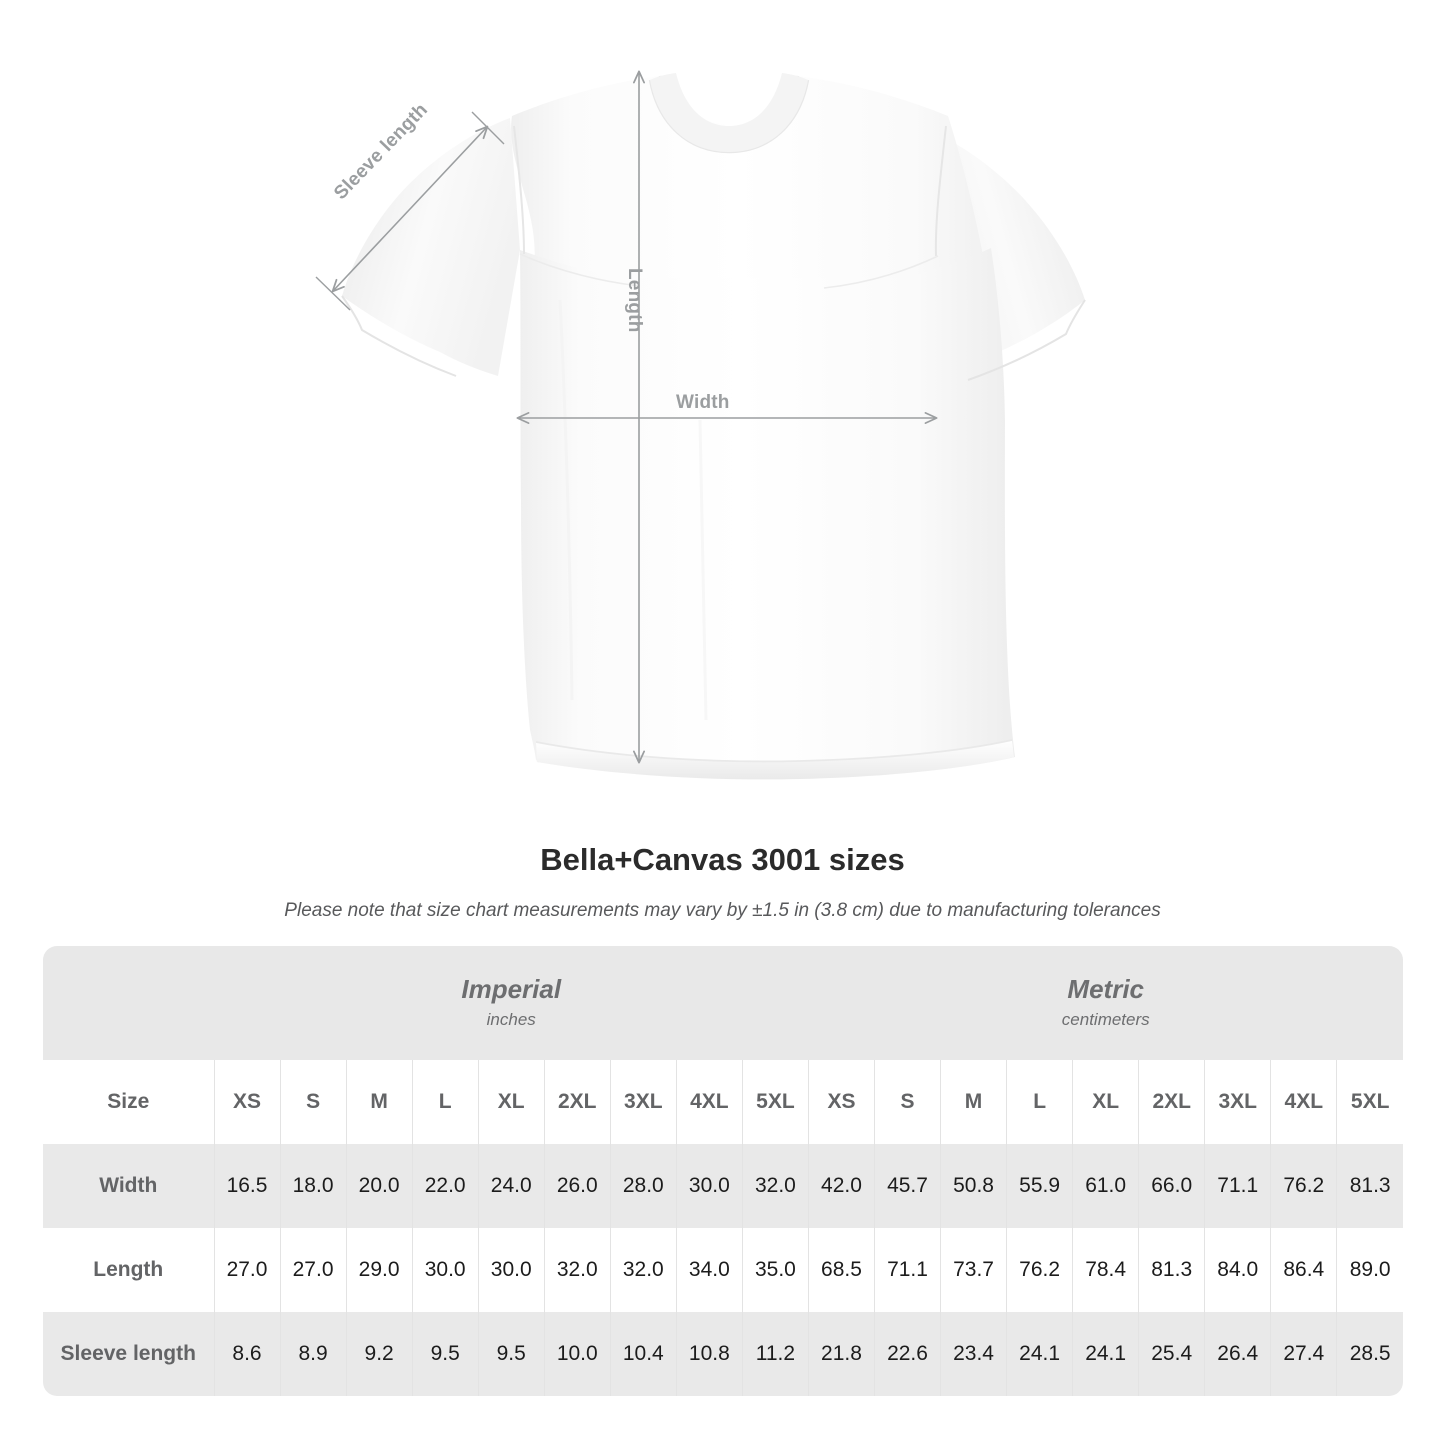 The height and width of the screenshot is (1445, 1445). Describe the element at coordinates (128, 1102) in the screenshot. I see `row-header-size: Size` at that location.